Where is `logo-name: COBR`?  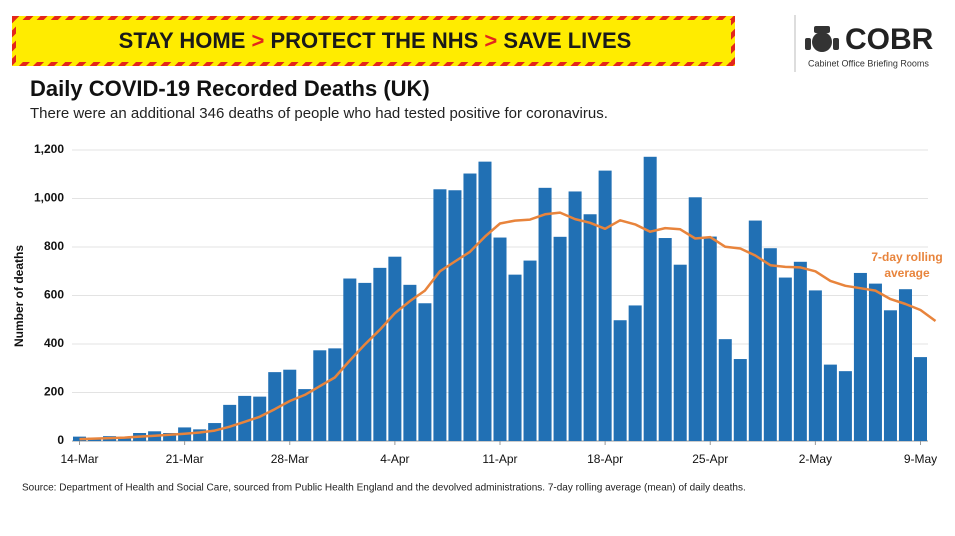 logo-name: COBR is located at coordinates (889, 39).